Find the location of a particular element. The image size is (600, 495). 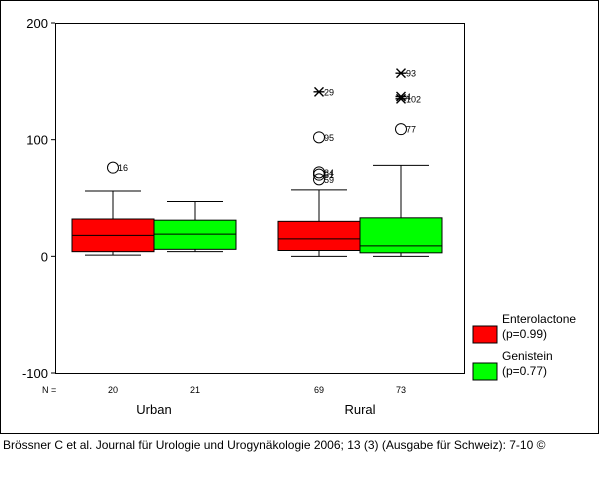

group-label-rural: Rural is located at coordinates (359, 409).